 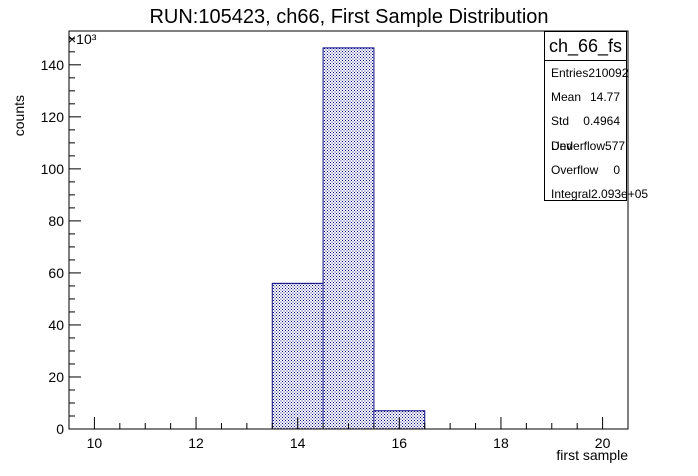 What do you see at coordinates (60, 429) in the screenshot?
I see `y-tick-label: 0` at bounding box center [60, 429].